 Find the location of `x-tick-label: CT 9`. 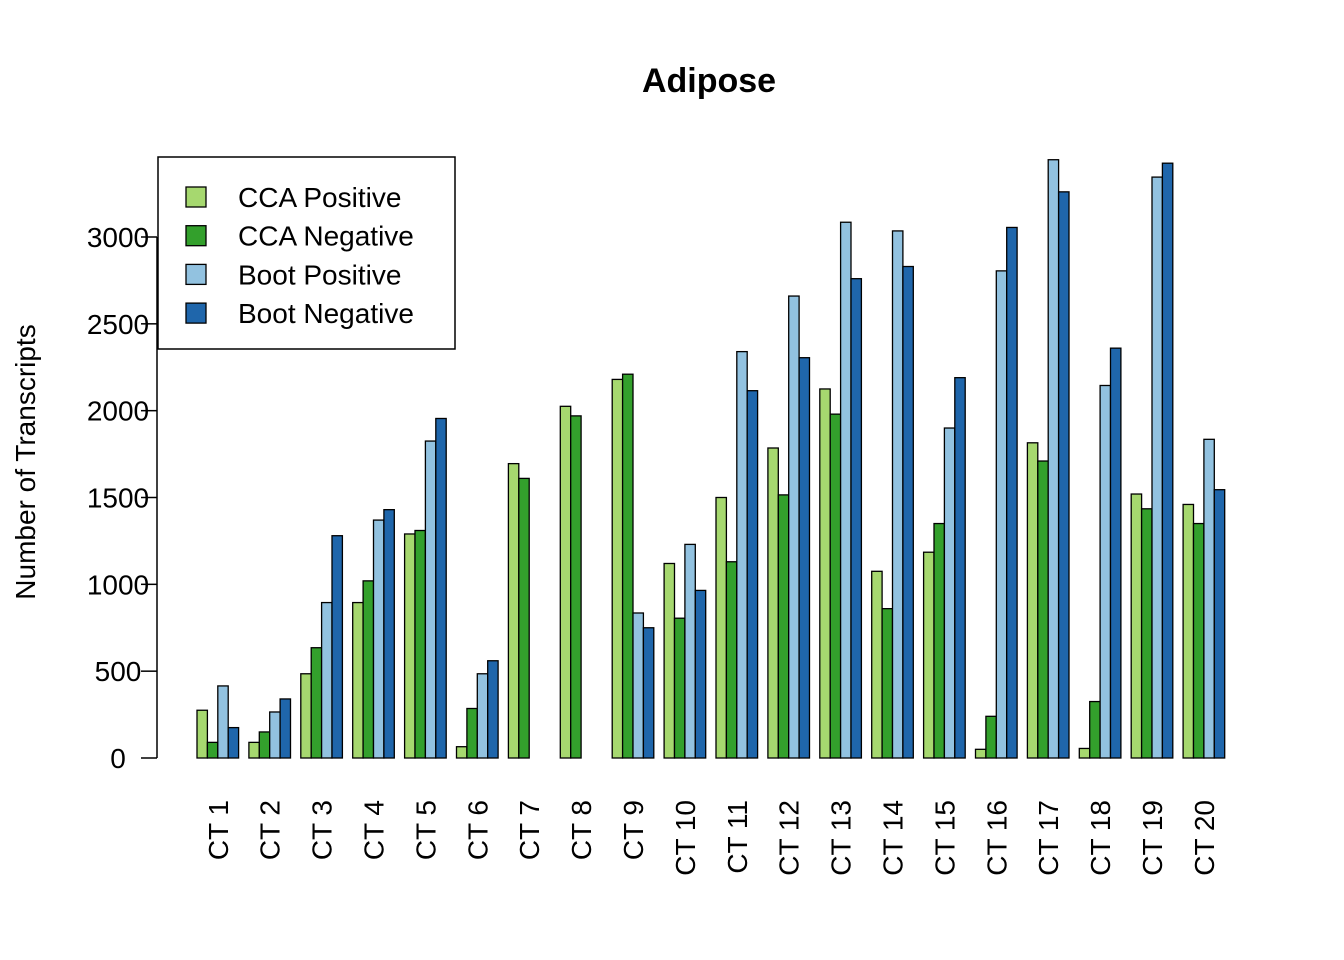

x-tick-label: CT 9 is located at coordinates (633, 830).